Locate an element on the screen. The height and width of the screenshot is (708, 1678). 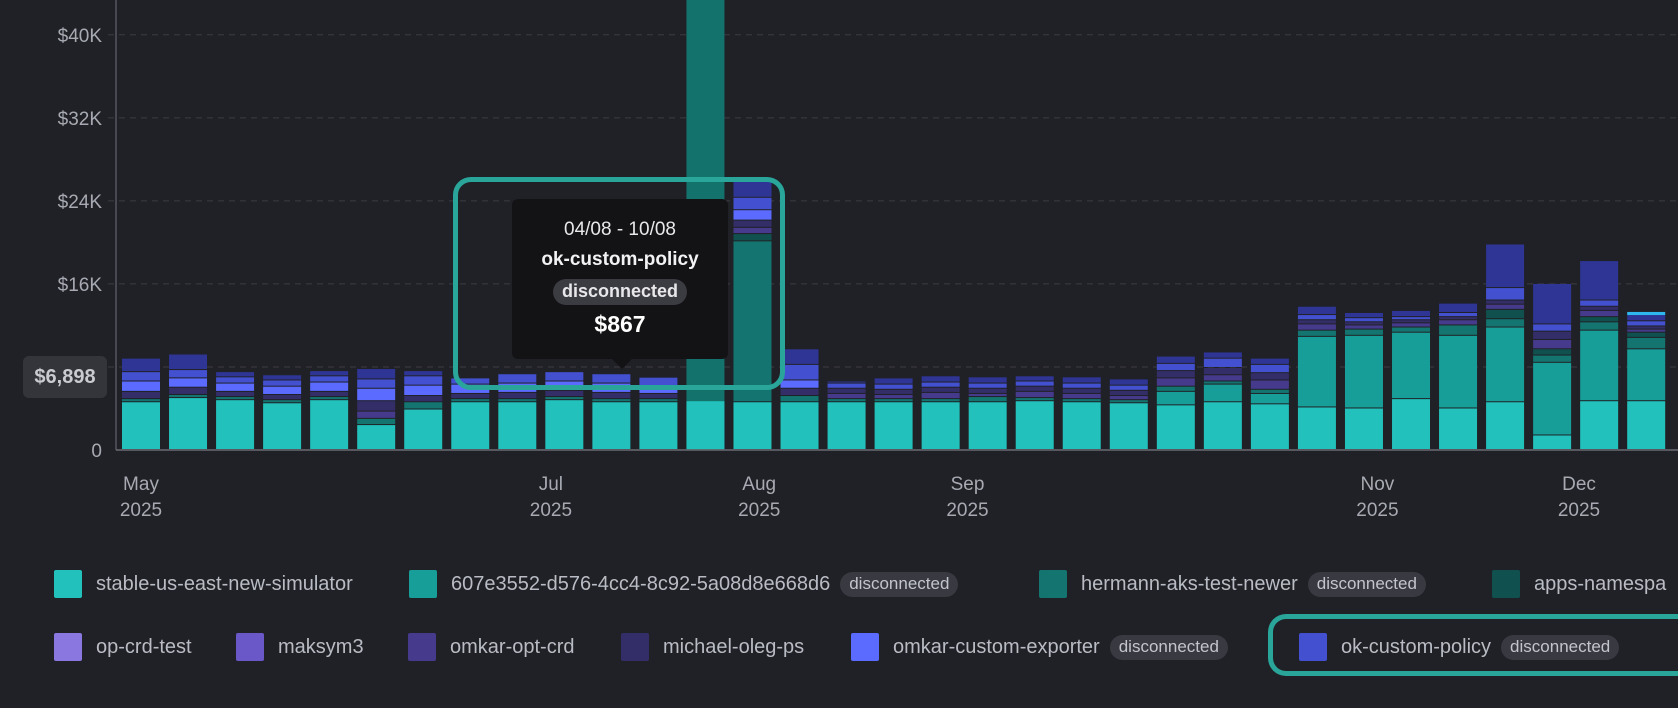
x-tick-month: May is located at coordinates (141, 484).